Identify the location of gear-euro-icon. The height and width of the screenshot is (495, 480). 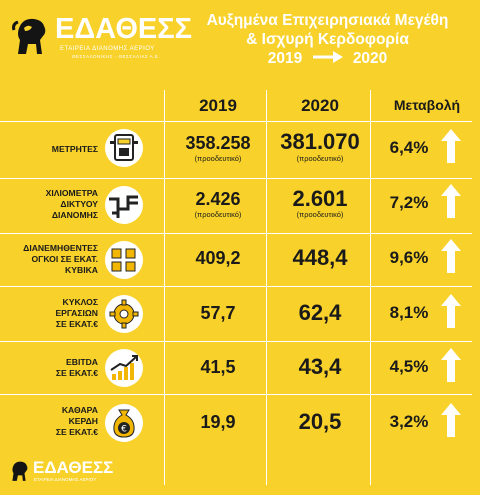
(124, 316).